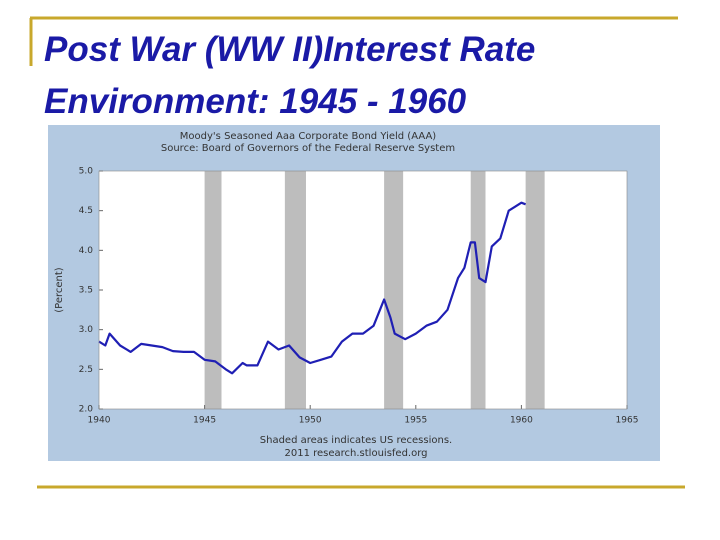 Image resolution: width=720 pixels, height=540 pixels. I want to click on x-tick-label: 1955, so click(415, 421).